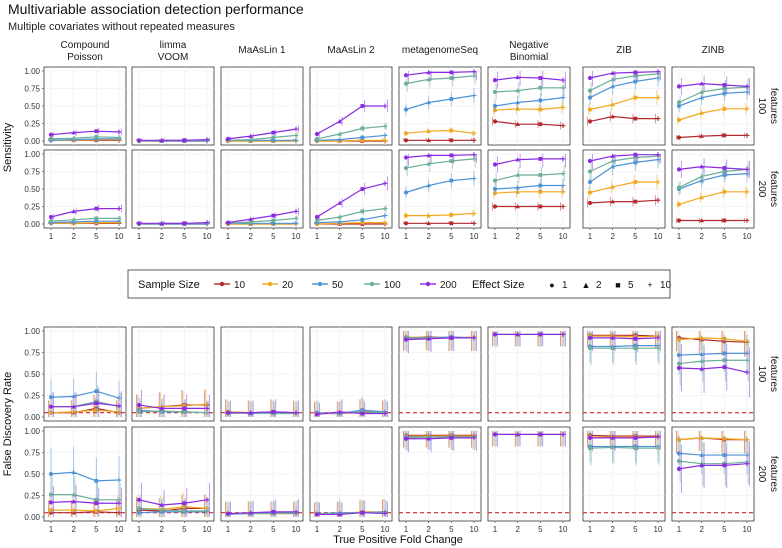 The image size is (782, 548). What do you see at coordinates (262, 50) in the screenshot?
I see `facet-header-2: MaAsLin 1` at bounding box center [262, 50].